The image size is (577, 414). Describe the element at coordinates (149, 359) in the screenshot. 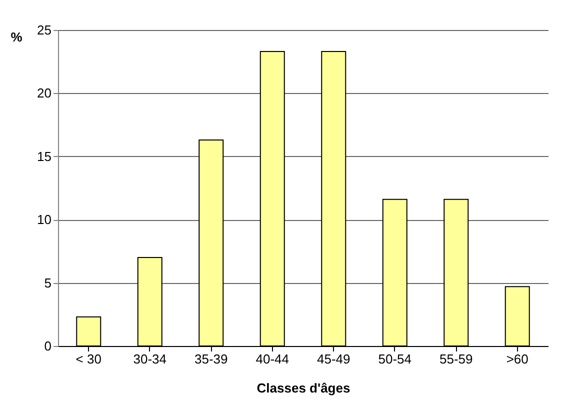

I see `x-tick-label: 30-34` at that location.